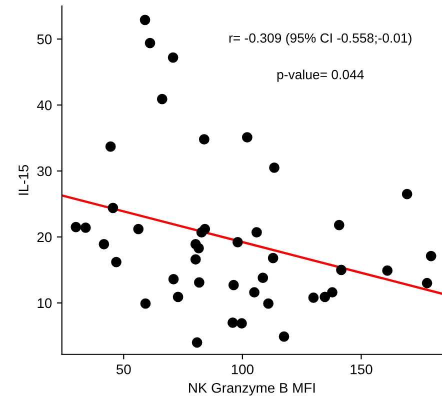  Describe the element at coordinates (44, 39) in the screenshot. I see `y-tick-label: 50` at that location.